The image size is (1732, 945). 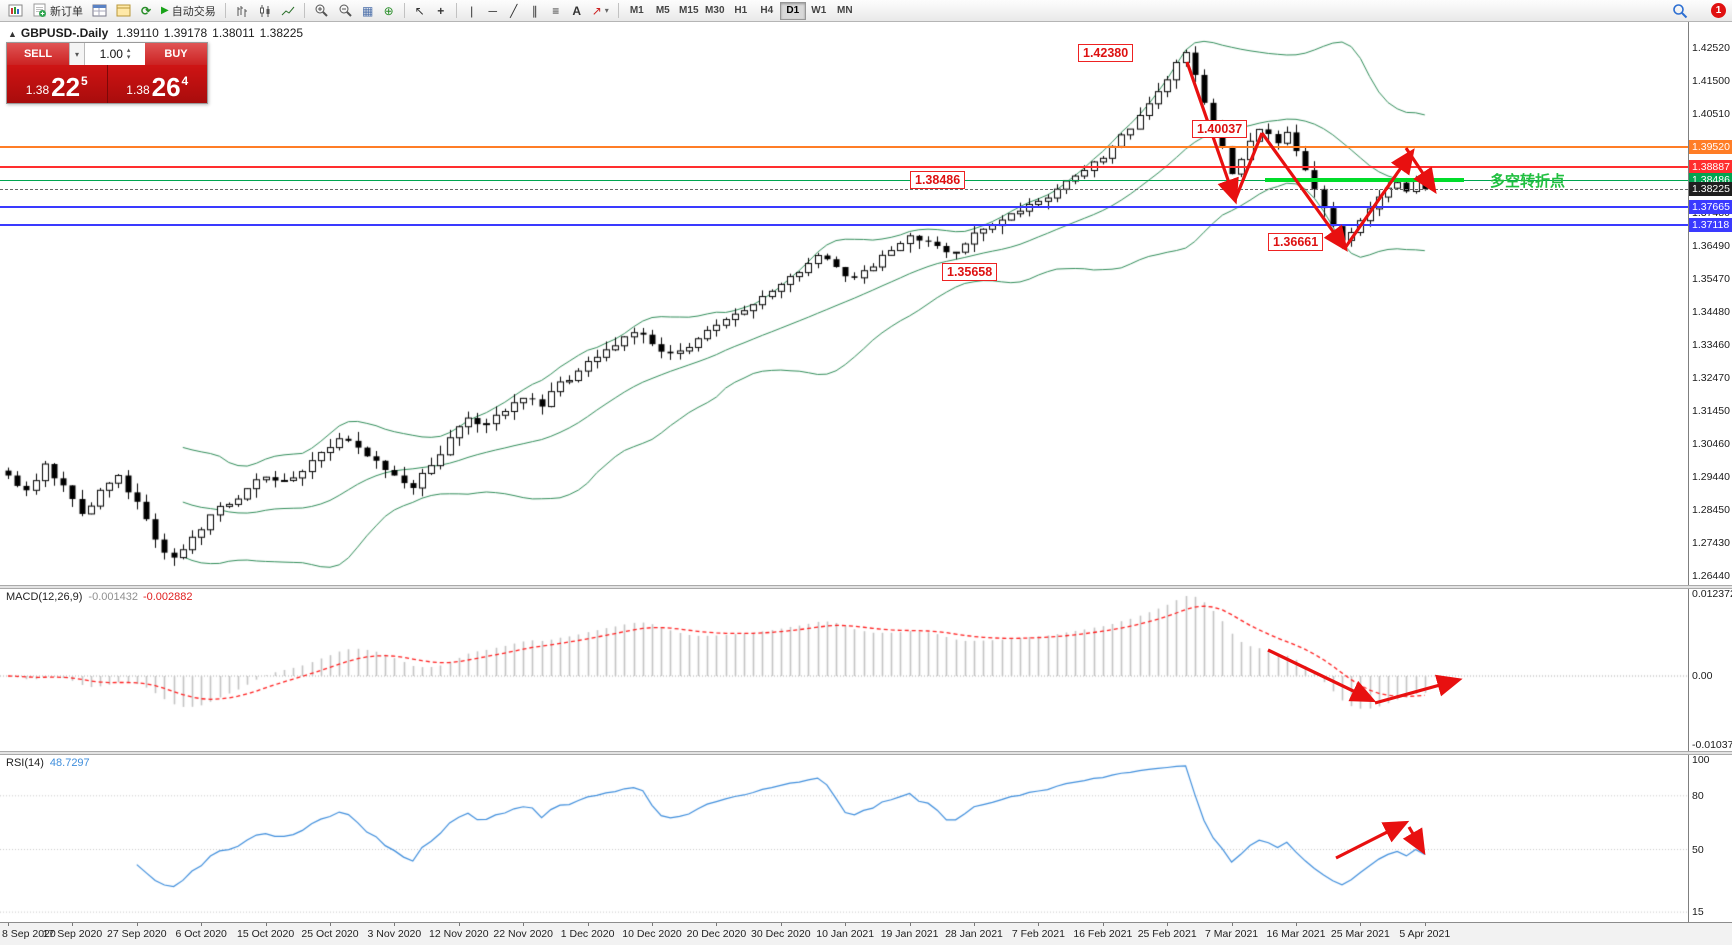 I want to click on price-annotation: 1.42380, so click(x=1106, y=53).